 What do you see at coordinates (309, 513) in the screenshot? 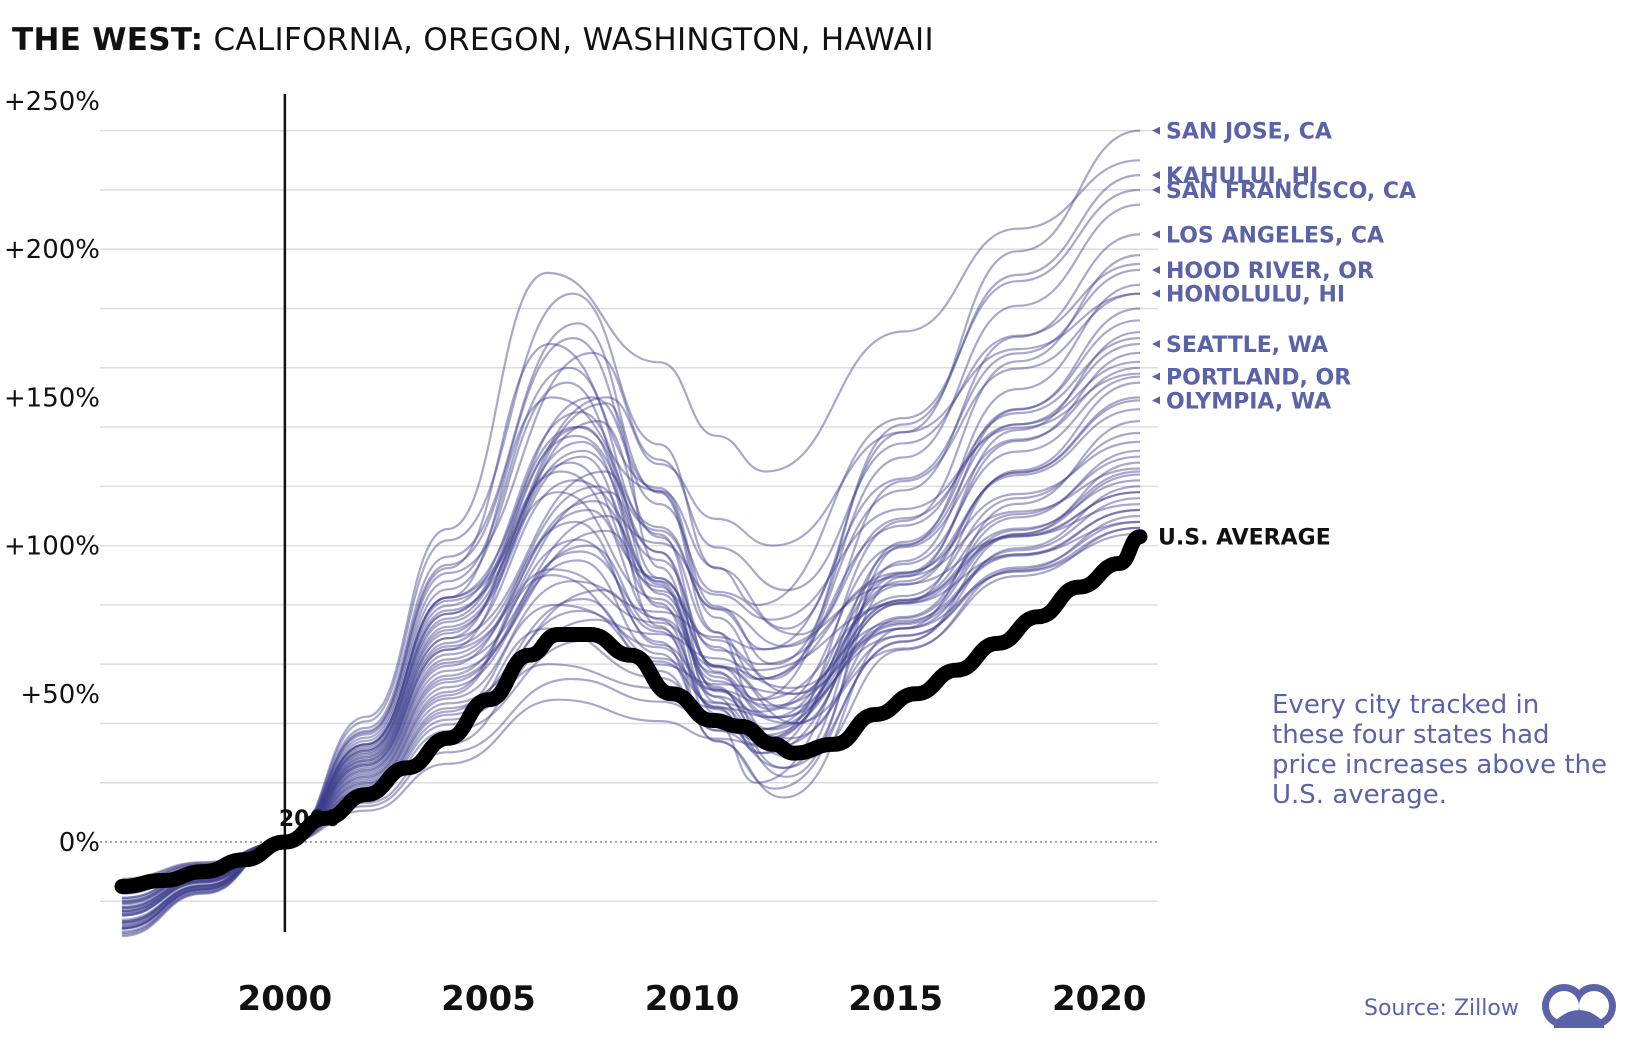
I see `reference-line-2000: 2000` at bounding box center [309, 513].